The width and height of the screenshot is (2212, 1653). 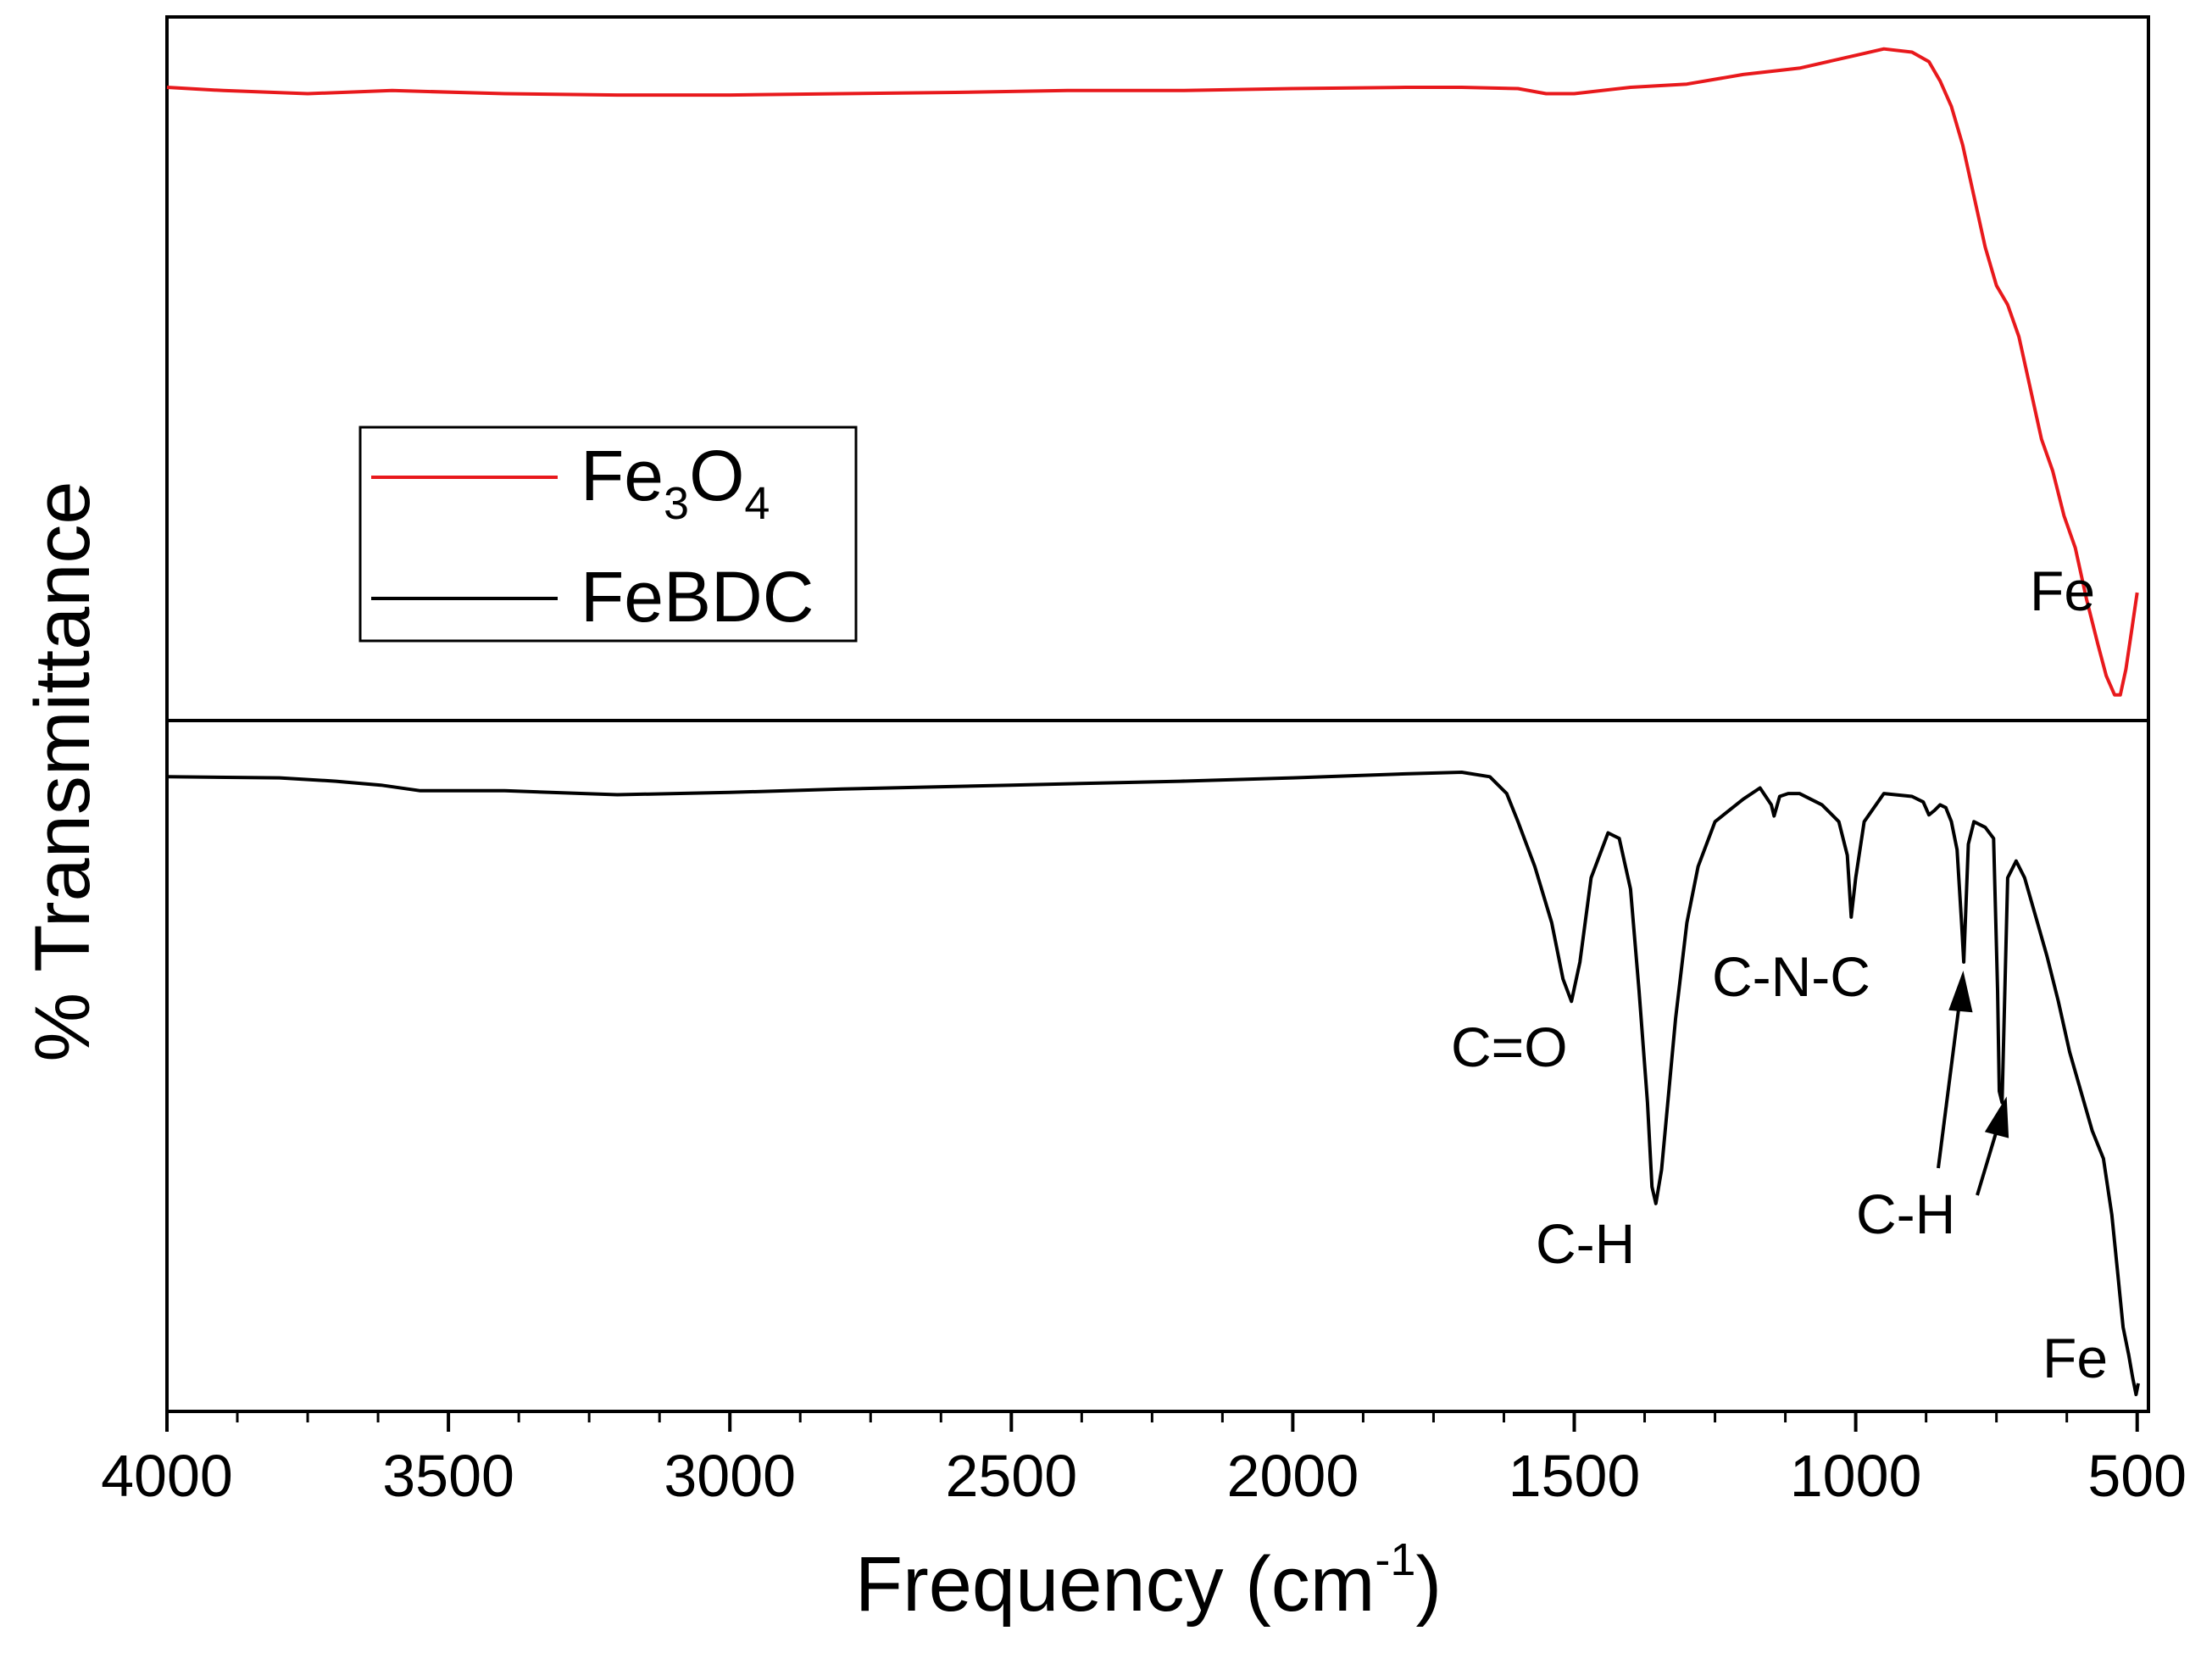 I want to click on x-axis-title: Frequency (cm-1), so click(x=1148, y=1581).